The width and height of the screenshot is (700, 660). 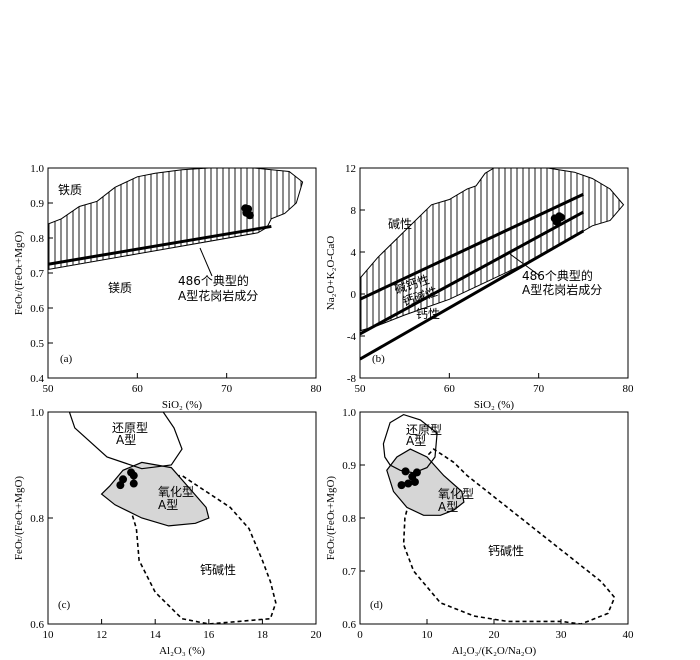 I want to click on y-axis-label: Na₂O+K₂O-CaO, so click(x=331, y=273).